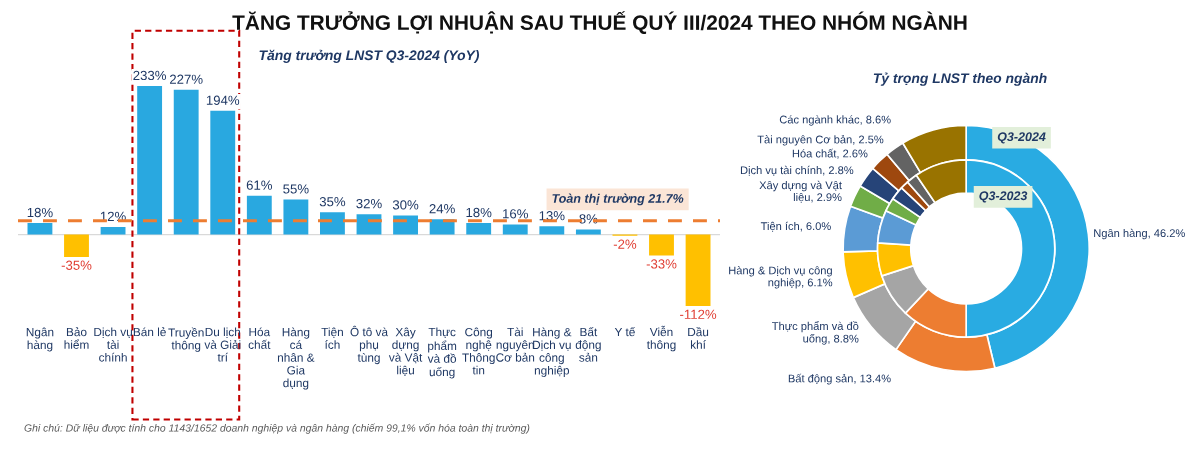 The width and height of the screenshot is (1200, 456). Describe the element at coordinates (369, 56) in the screenshot. I see `chart-subtitle: Tăng trưởng LNST Q3-2024 (YoY)` at that location.